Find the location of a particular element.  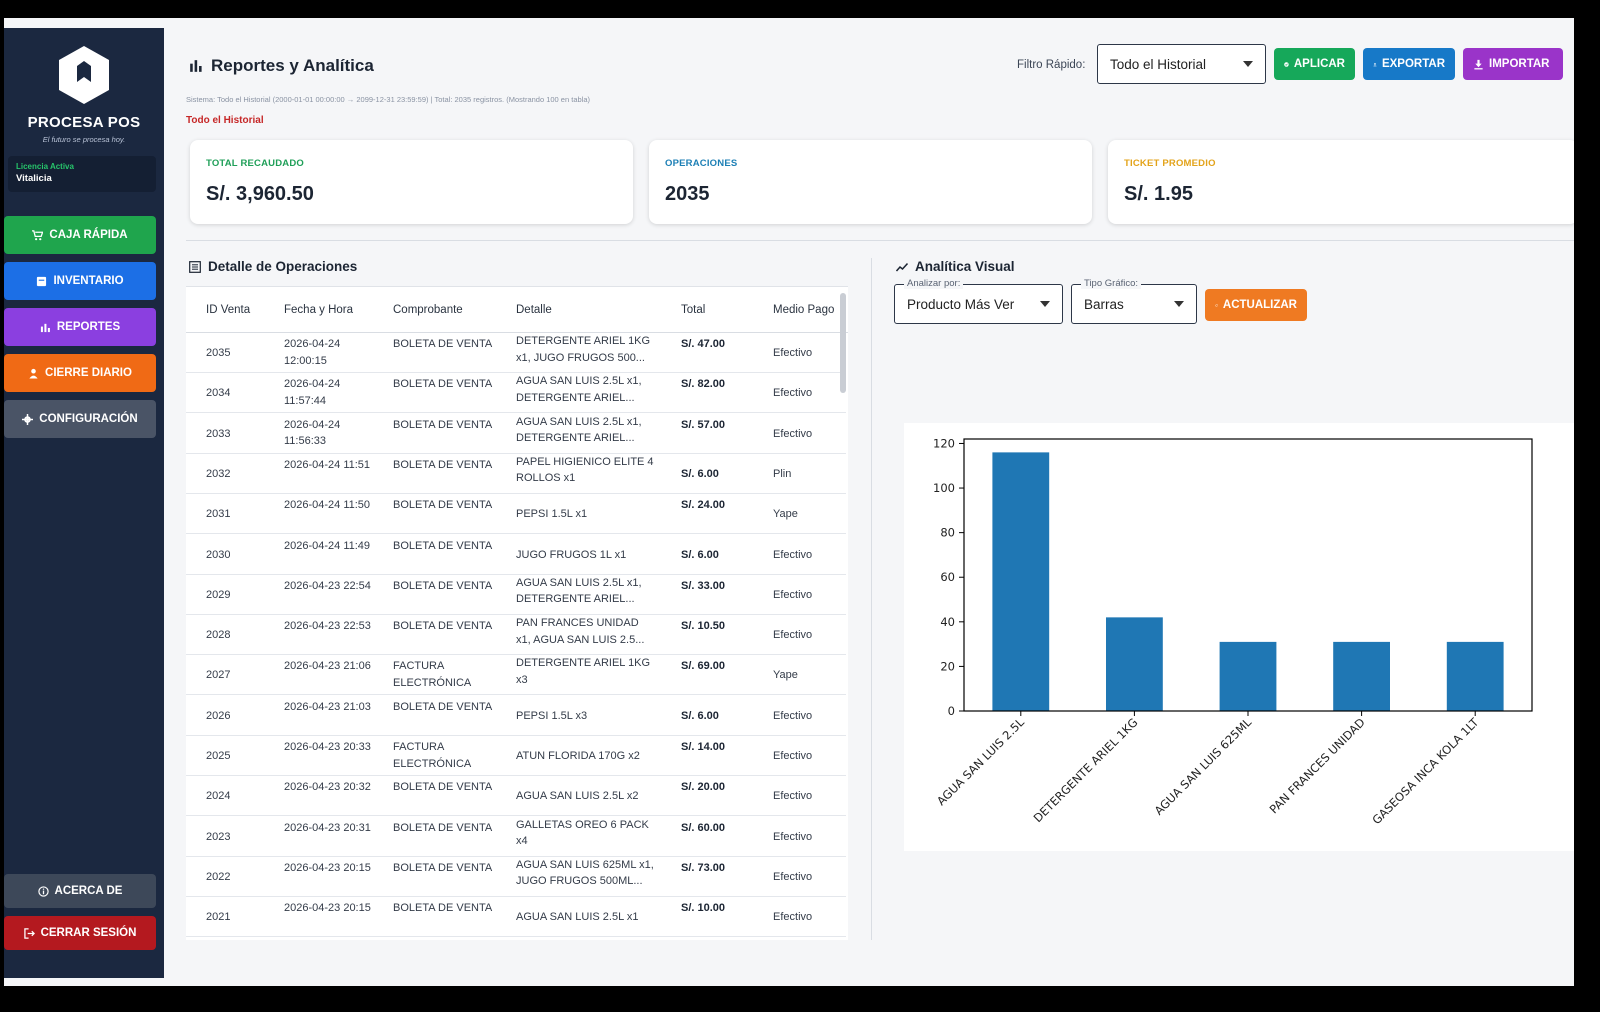

cell-id: 2023 is located at coordinates (218, 836).